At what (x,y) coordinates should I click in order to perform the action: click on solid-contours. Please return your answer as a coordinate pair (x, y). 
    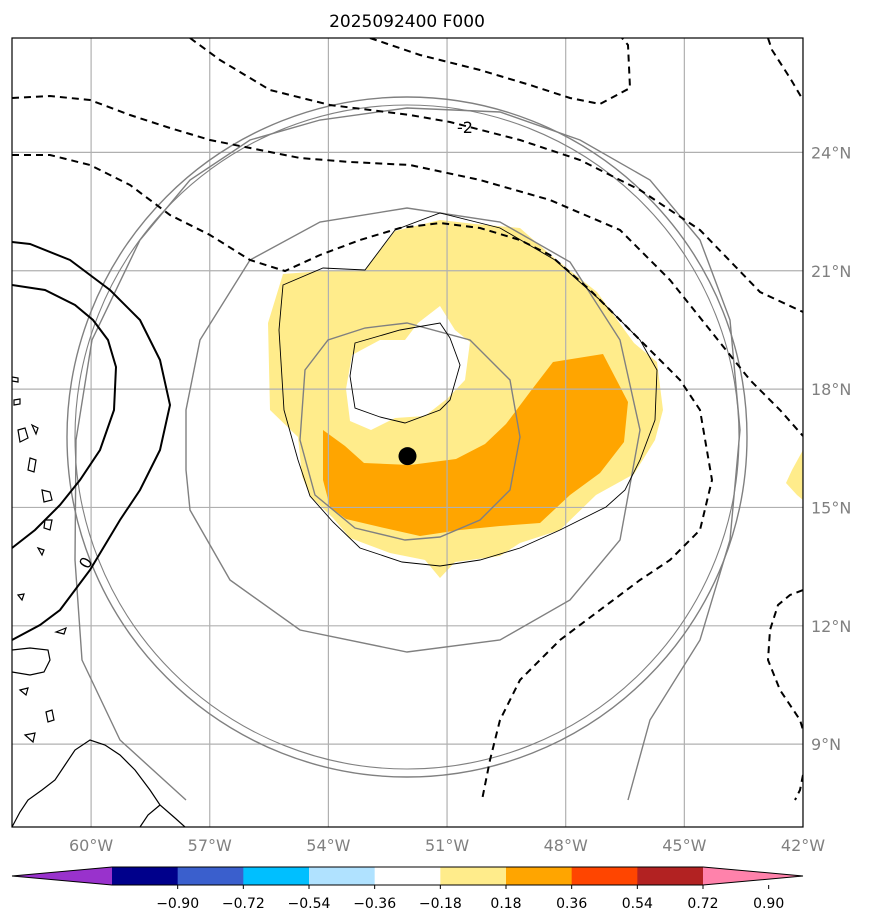
    Looking at the image, I should click on (92, 441).